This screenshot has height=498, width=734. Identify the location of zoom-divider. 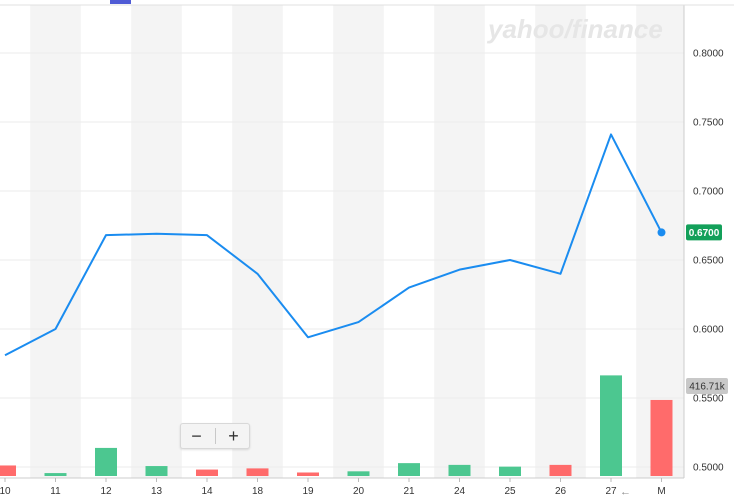
(215, 436).